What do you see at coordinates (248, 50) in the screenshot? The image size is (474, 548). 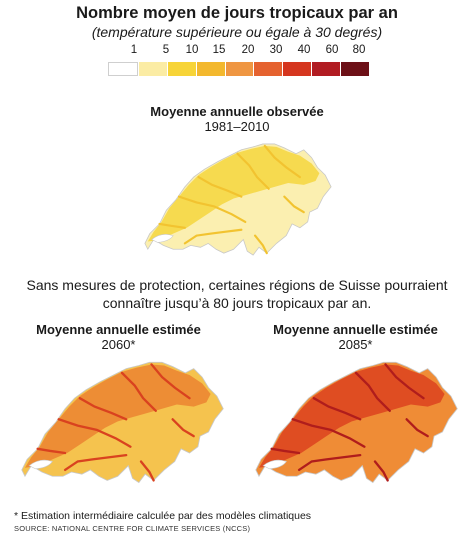 I see `legend-tick-label: 20` at bounding box center [248, 50].